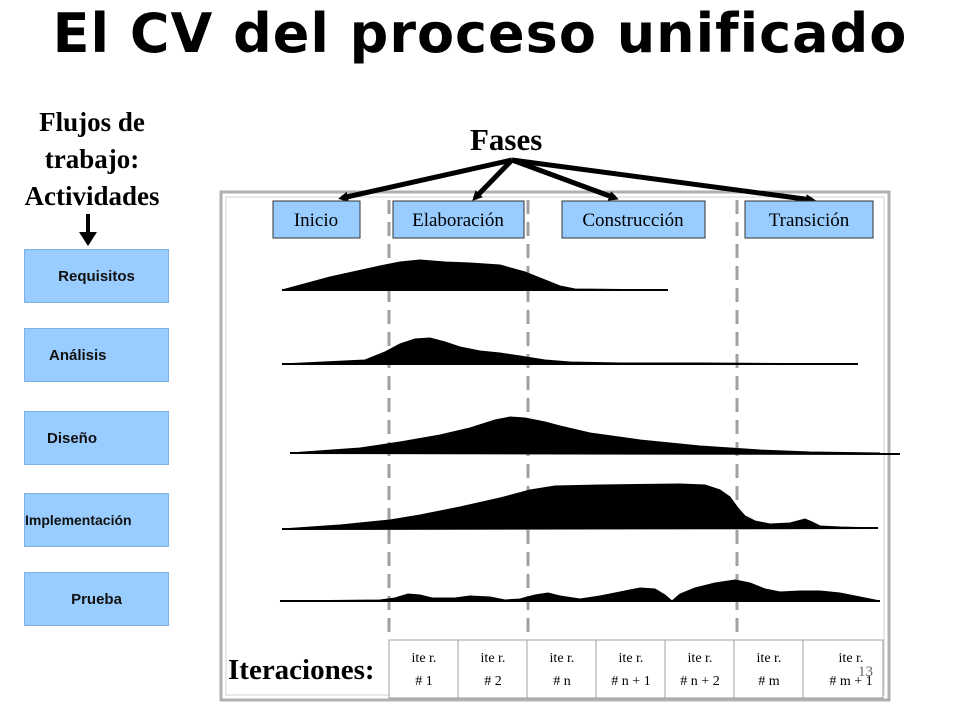 The image size is (960, 720). I want to click on phase-label-elaboracion: Elaboración, so click(458, 220).